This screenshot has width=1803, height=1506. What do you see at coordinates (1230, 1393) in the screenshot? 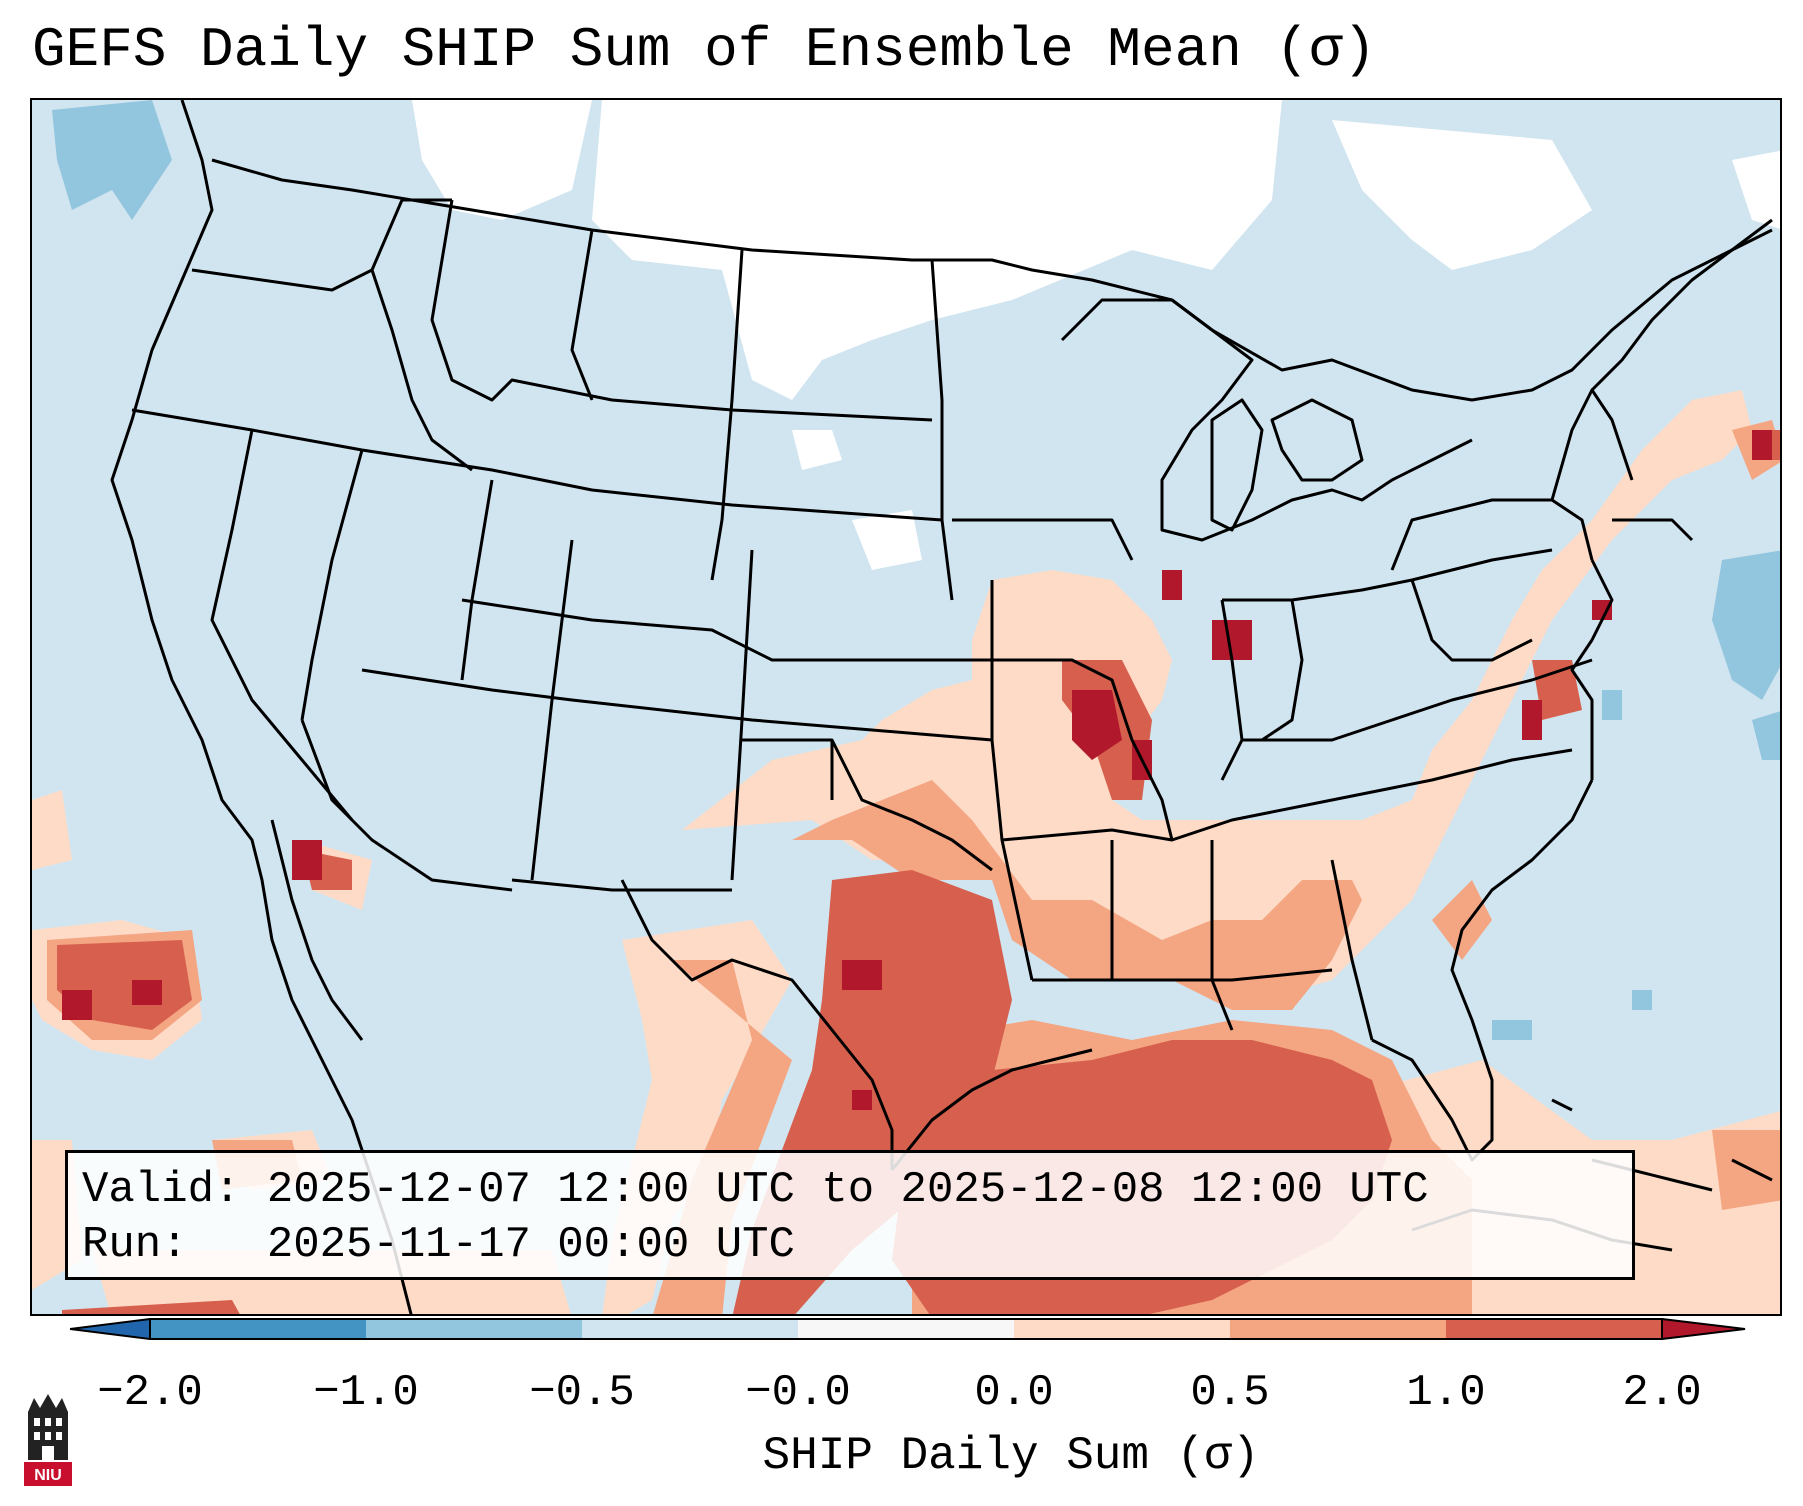
I see `colorbar-tick-label: 0.5` at bounding box center [1230, 1393].